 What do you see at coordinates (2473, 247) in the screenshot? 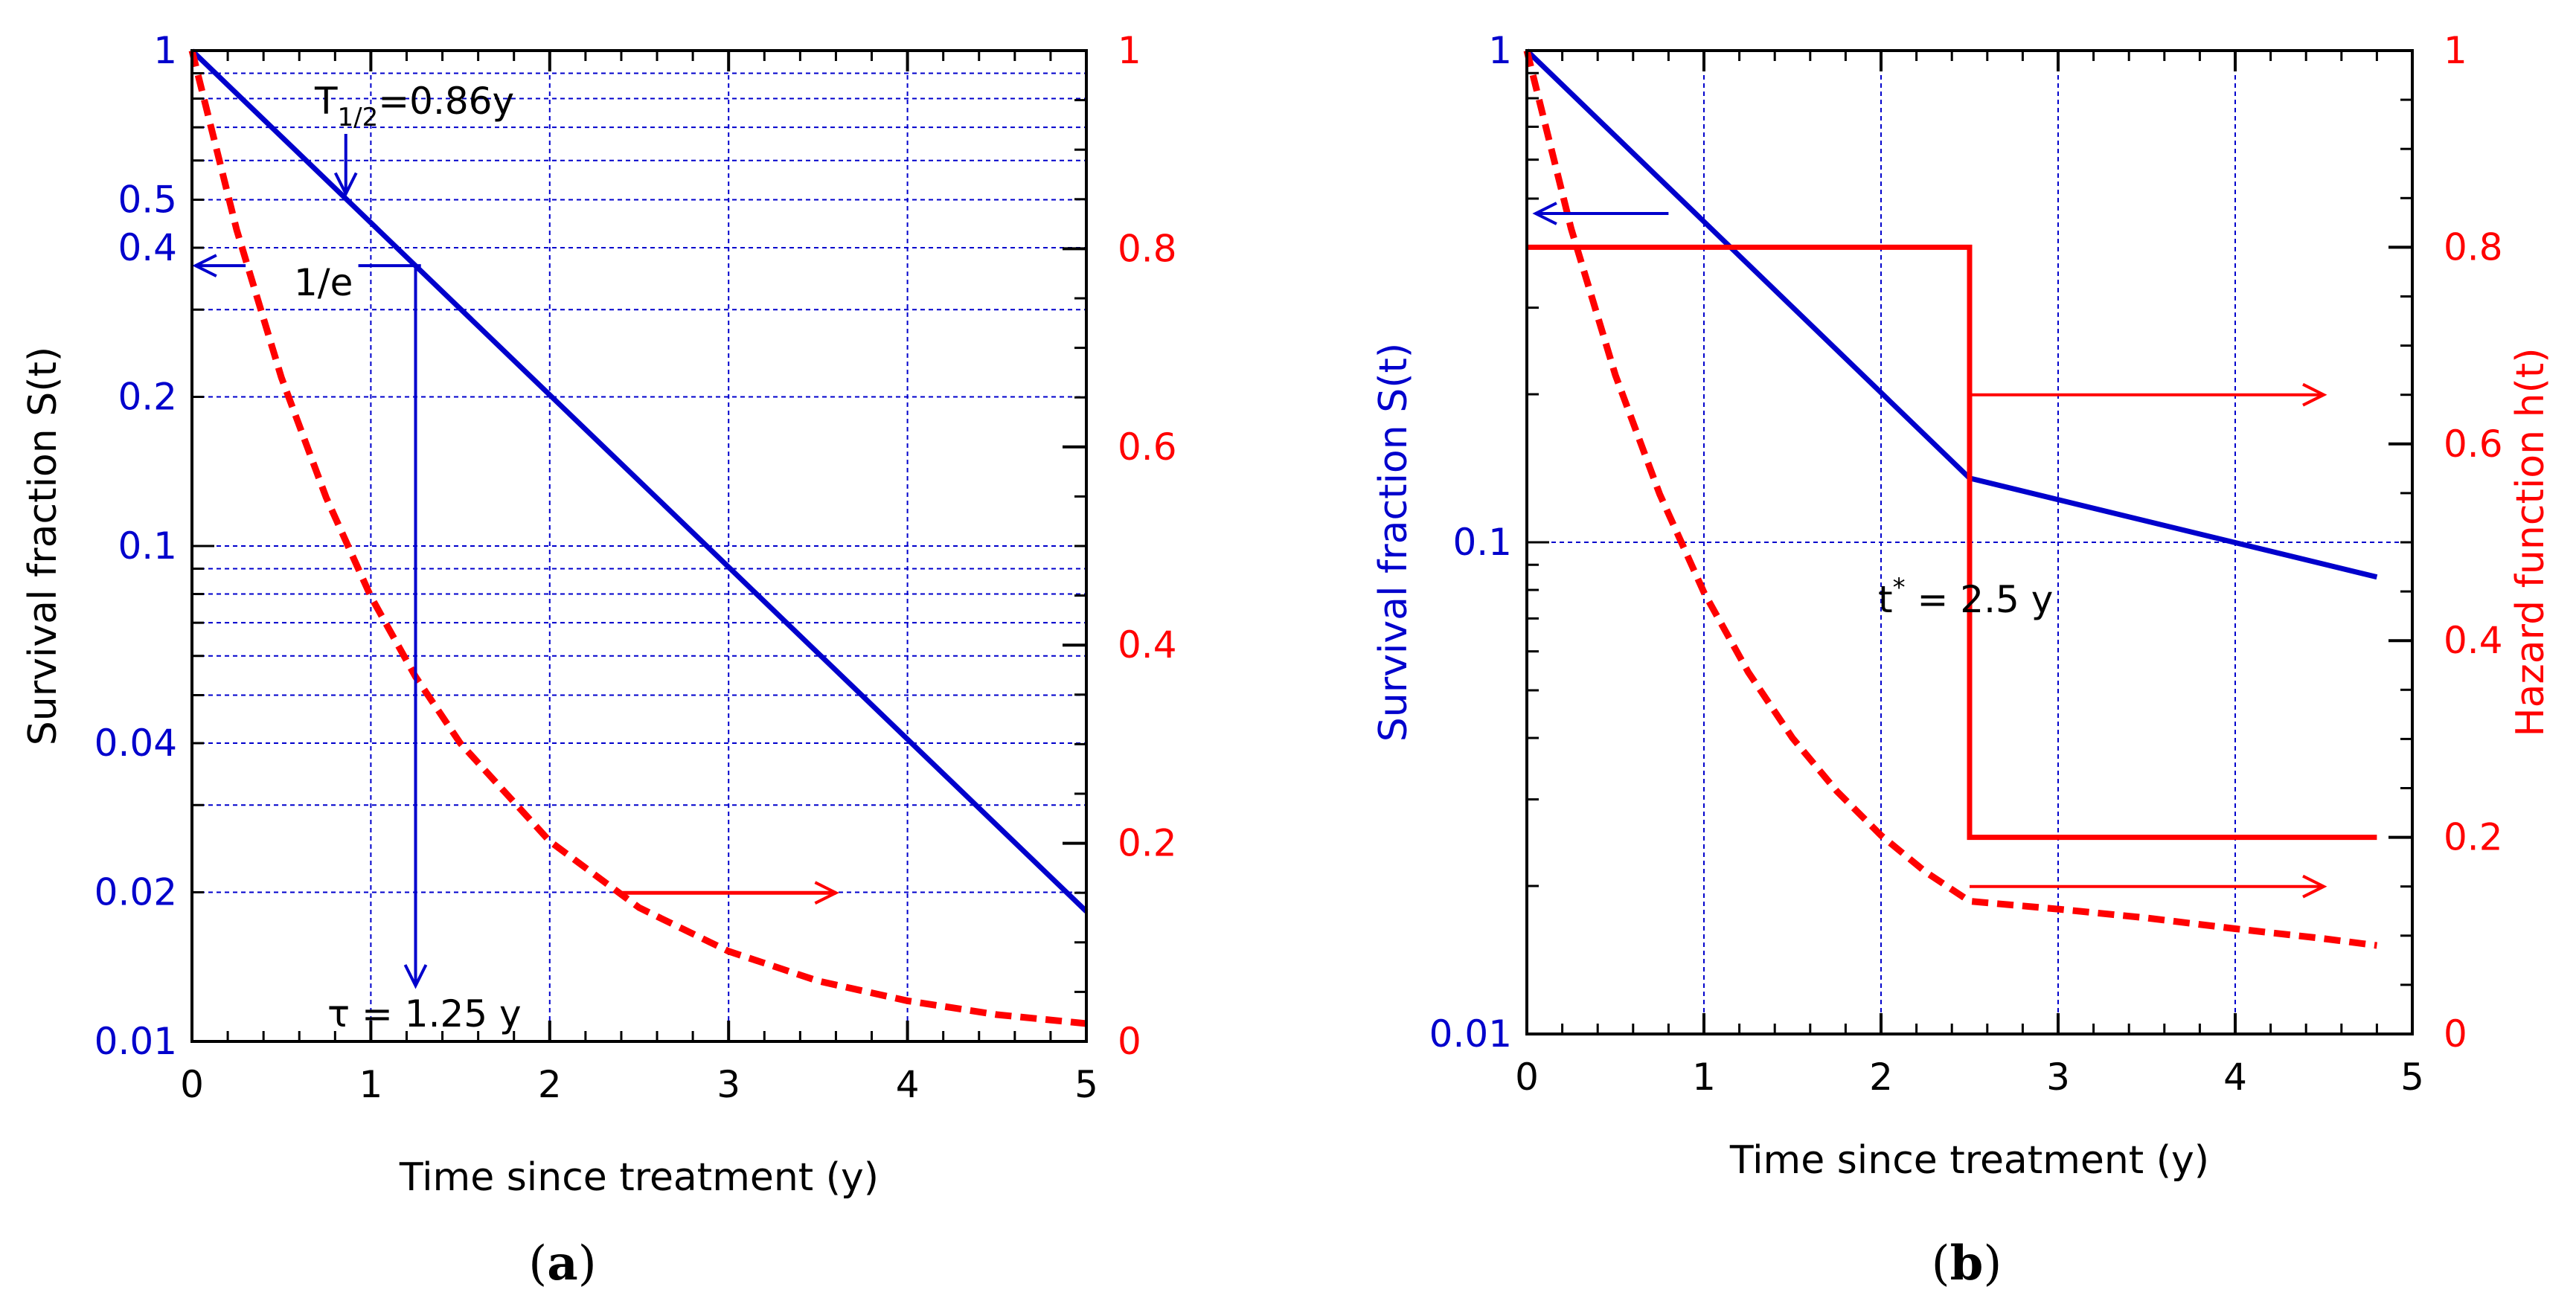
I see `b-yright-label-4: 0.8` at bounding box center [2473, 247].